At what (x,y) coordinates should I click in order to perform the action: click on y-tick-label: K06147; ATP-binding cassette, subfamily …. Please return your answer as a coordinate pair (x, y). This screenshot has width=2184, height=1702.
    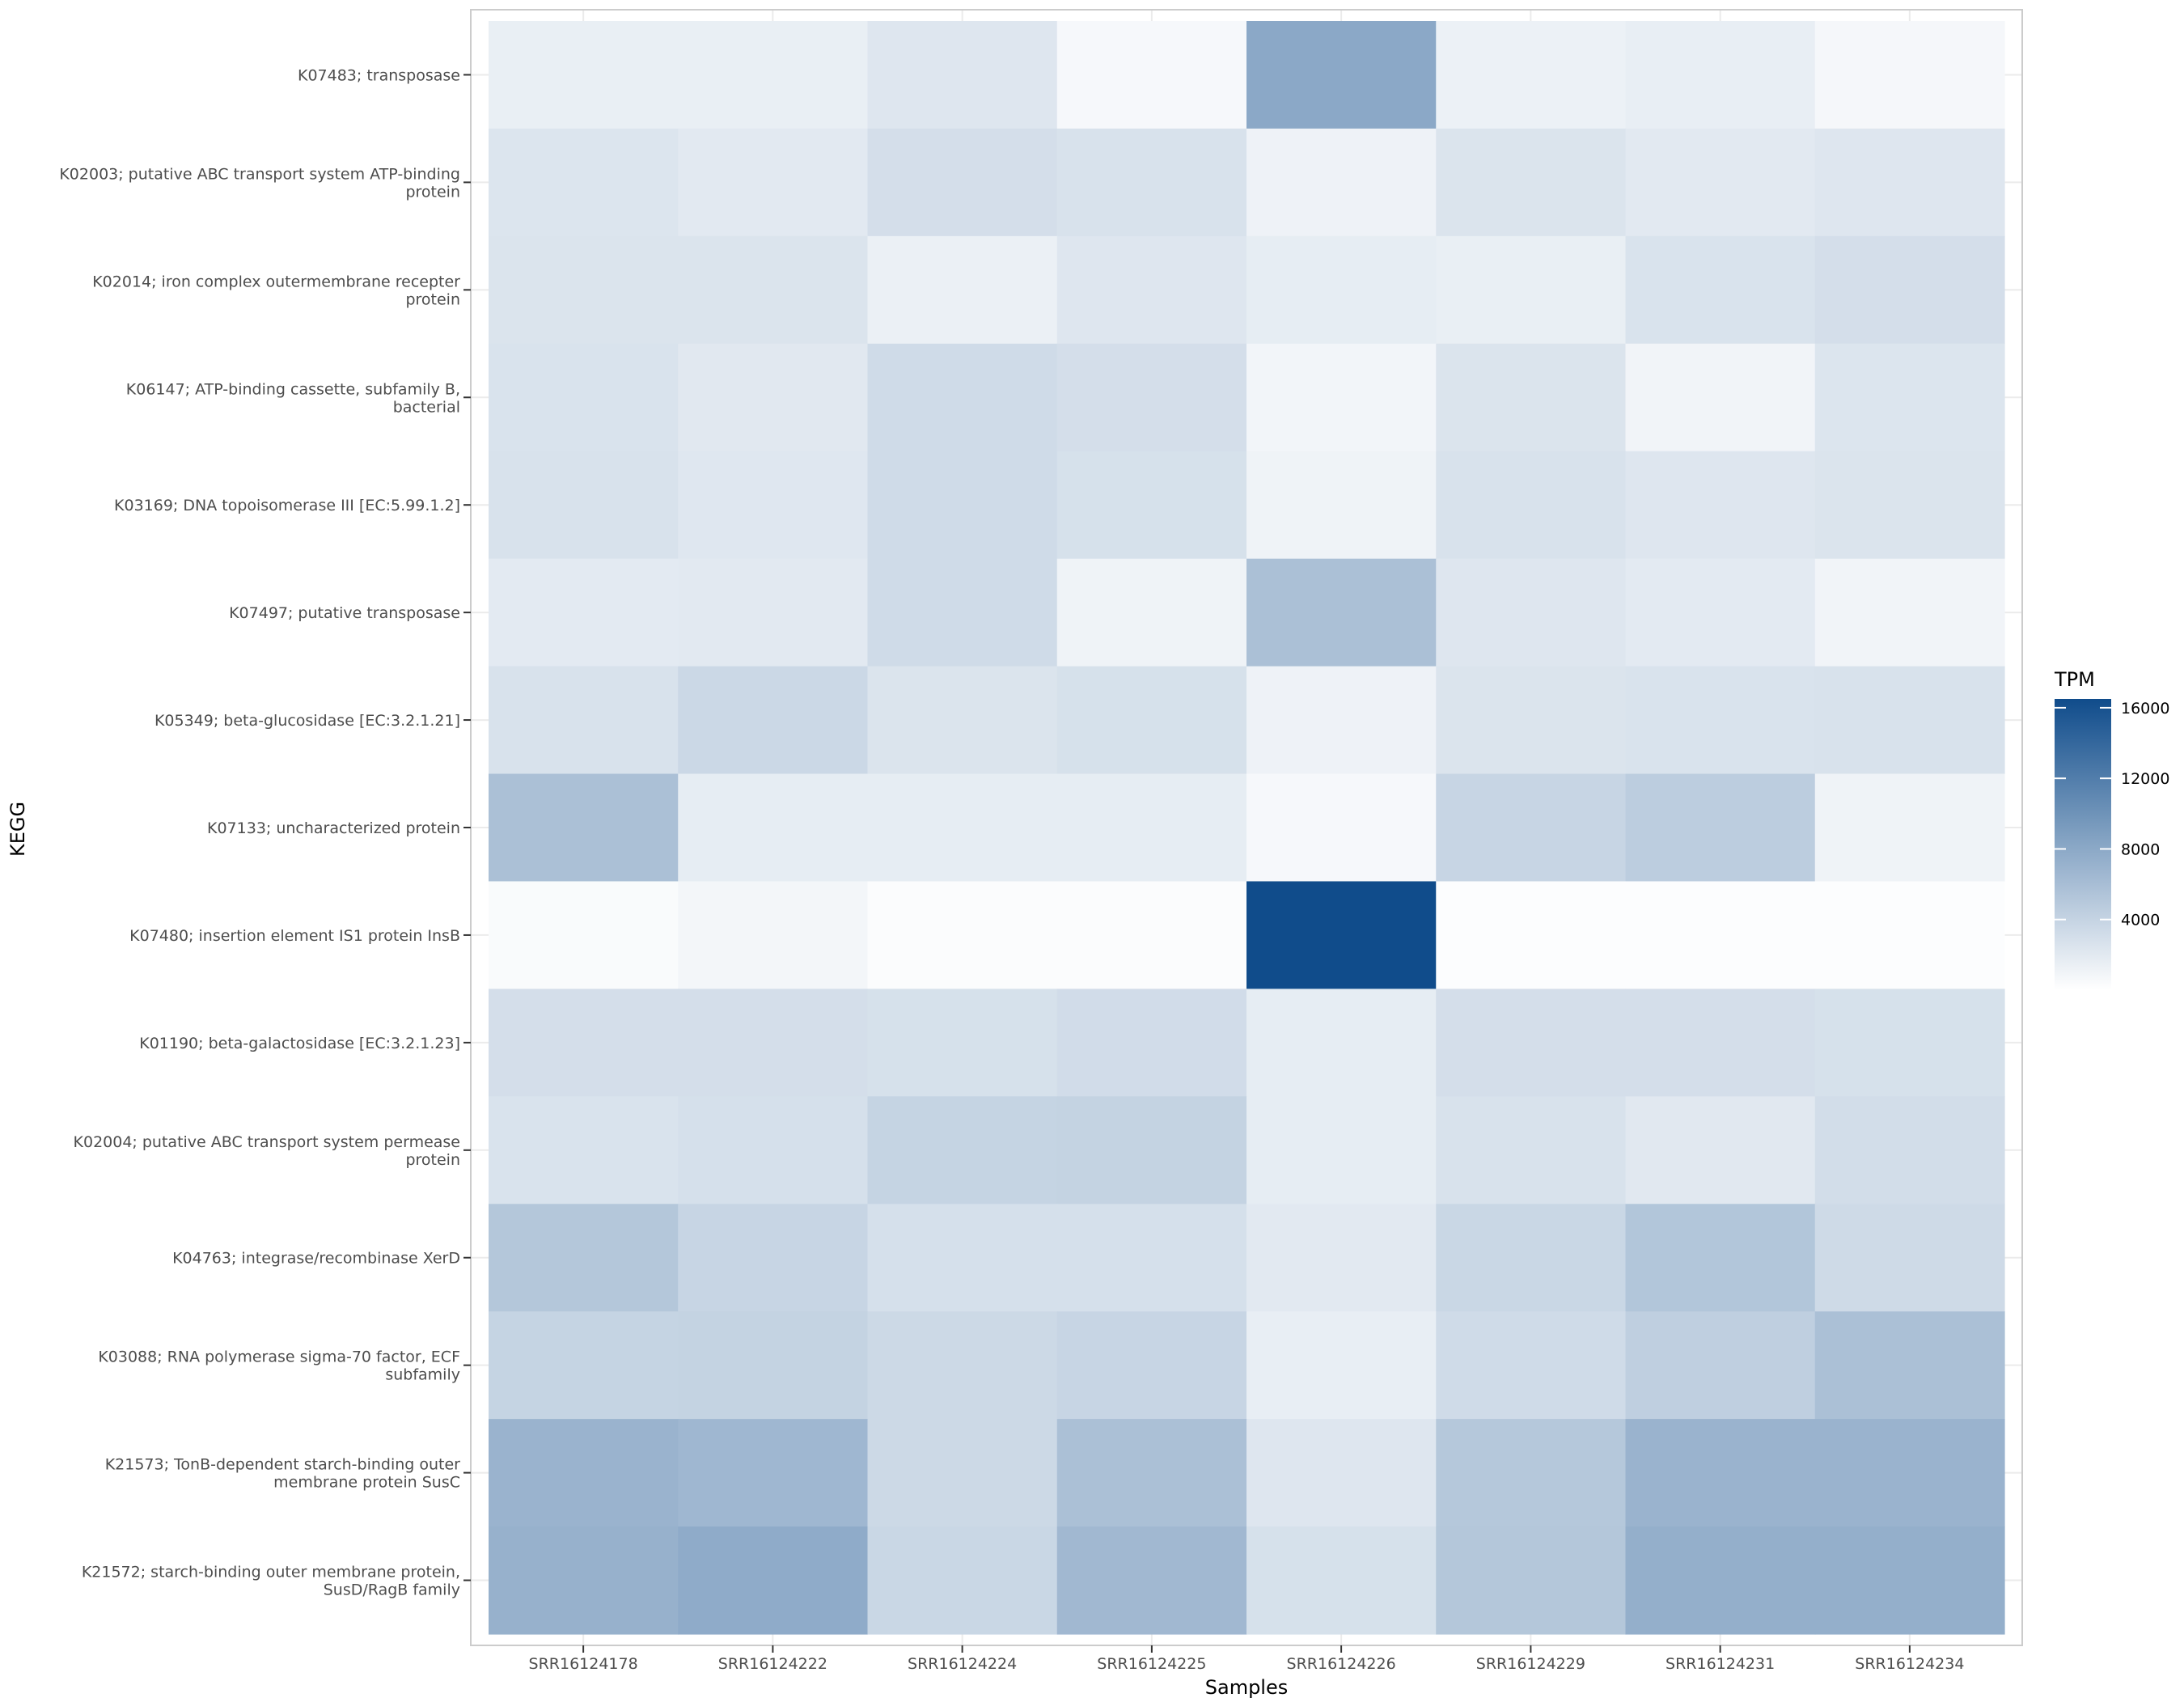
    Looking at the image, I should click on (293, 389).